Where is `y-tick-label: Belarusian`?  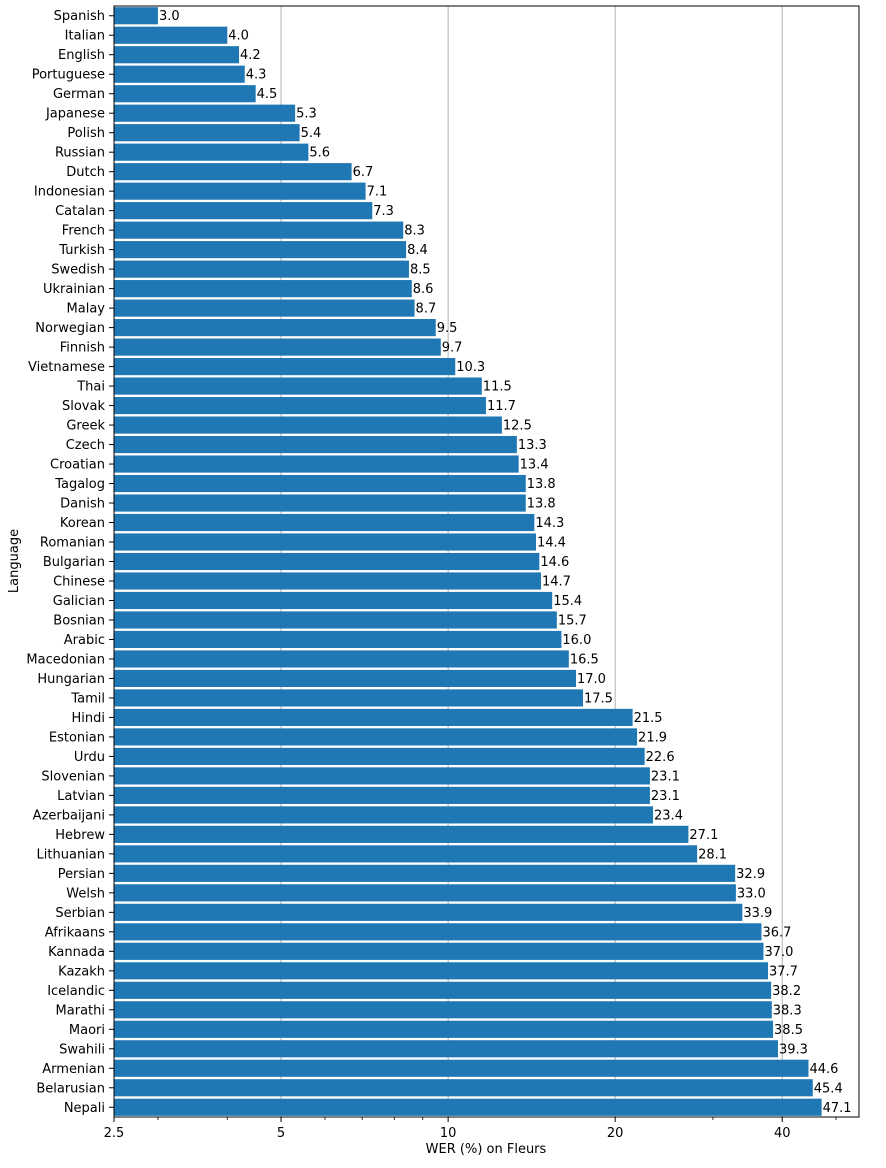 y-tick-label: Belarusian is located at coordinates (70, 1088).